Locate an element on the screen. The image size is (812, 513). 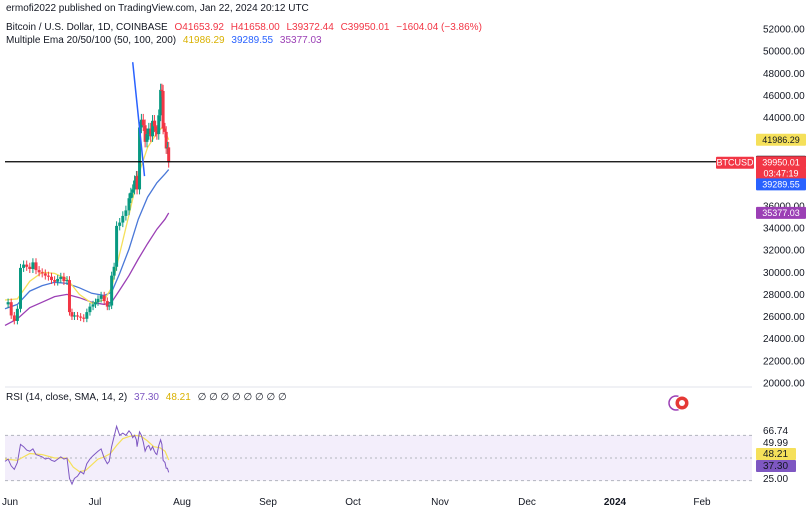
price-tick-label: 32000.00 is located at coordinates (784, 251).